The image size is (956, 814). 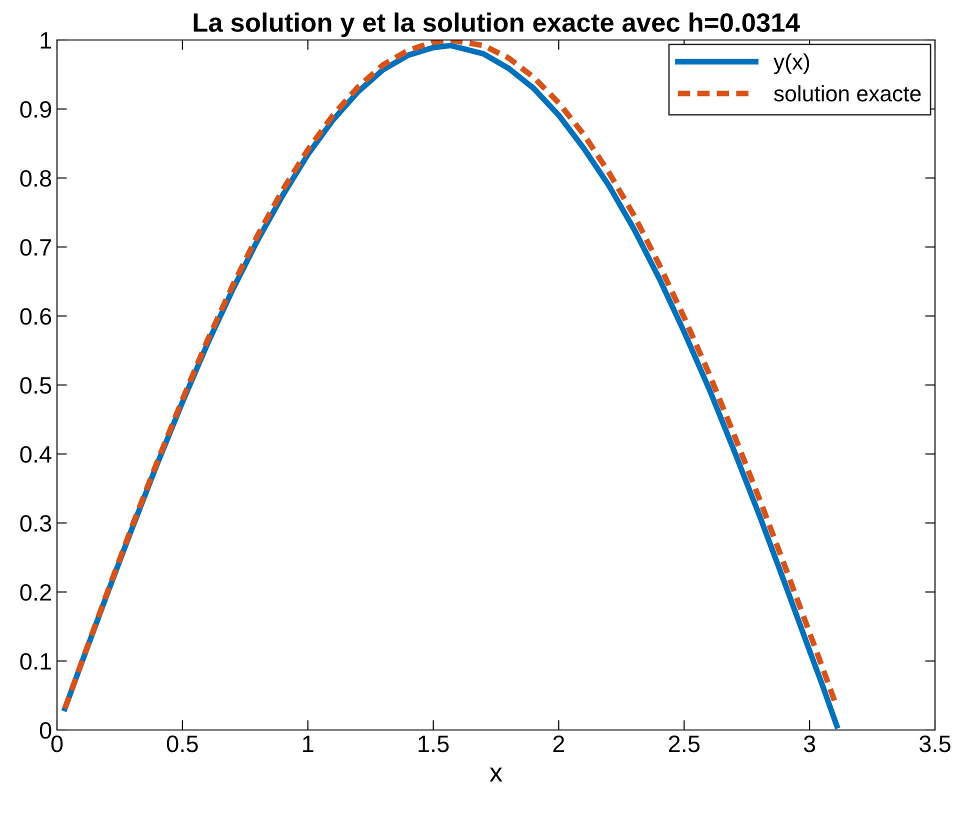 I want to click on legend-label: y(x), so click(x=791, y=63).